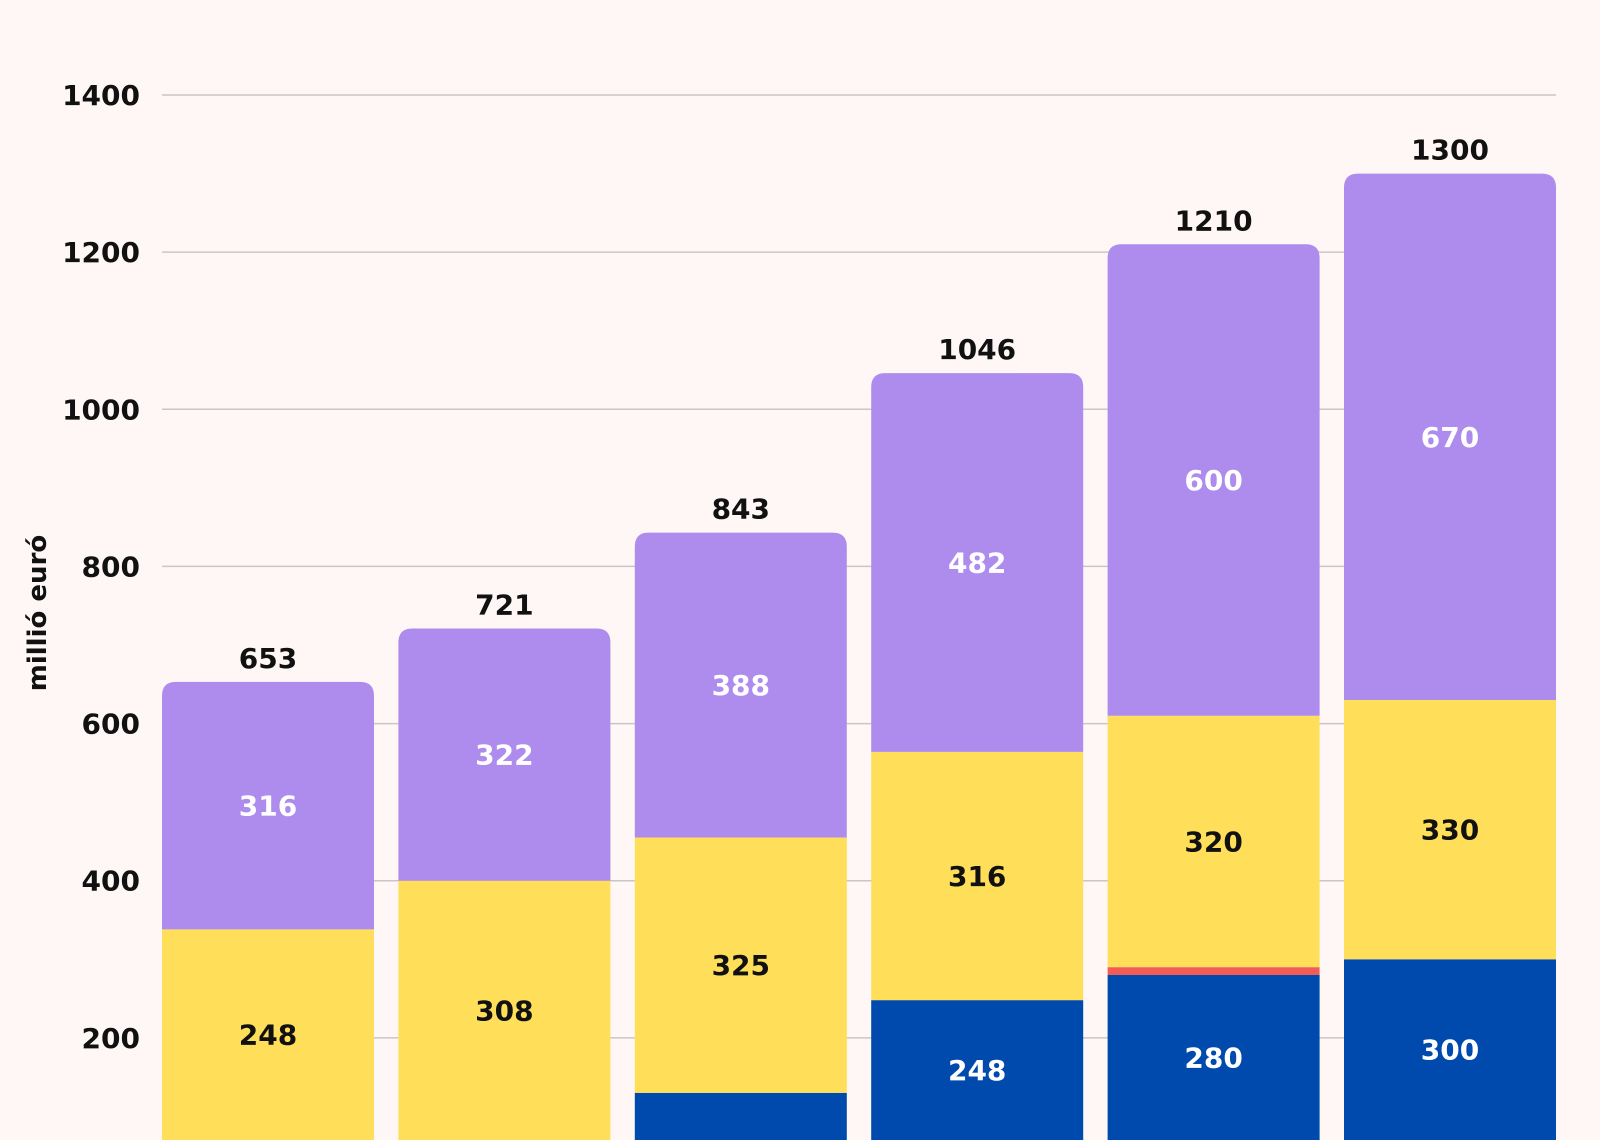 This screenshot has height=1140, width=1600. Describe the element at coordinates (1214, 220) in the screenshot. I see `bar-total-label: 1210` at that location.